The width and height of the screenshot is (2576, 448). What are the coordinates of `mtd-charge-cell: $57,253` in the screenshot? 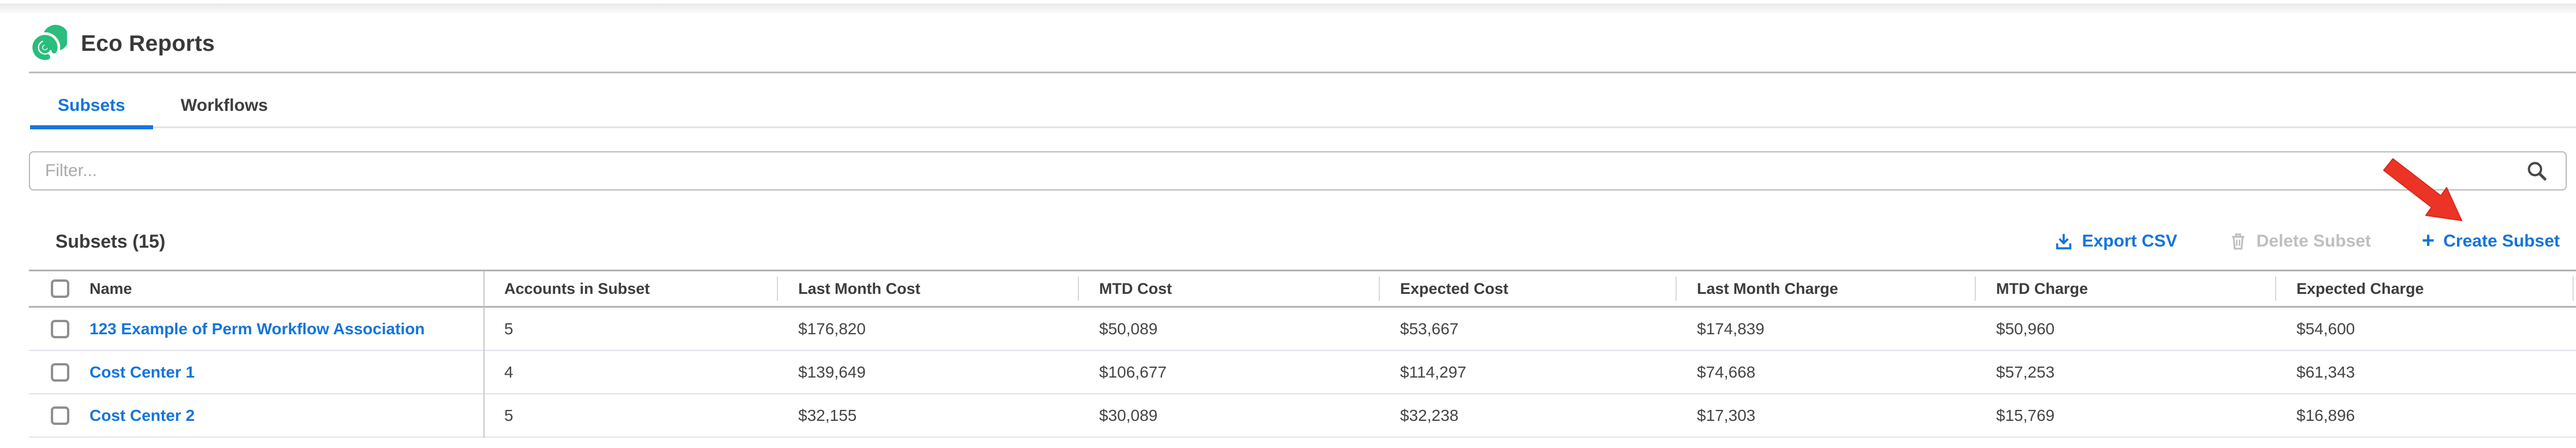 It's located at (2025, 372).